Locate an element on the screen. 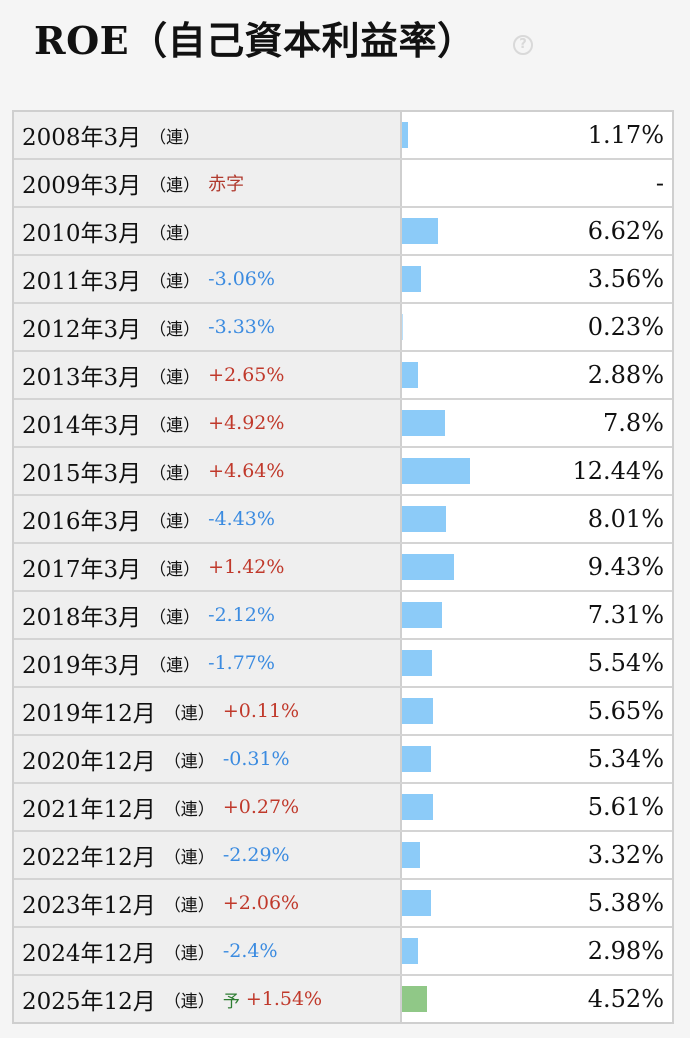  period-label: 2012年3月 is located at coordinates (82, 330).